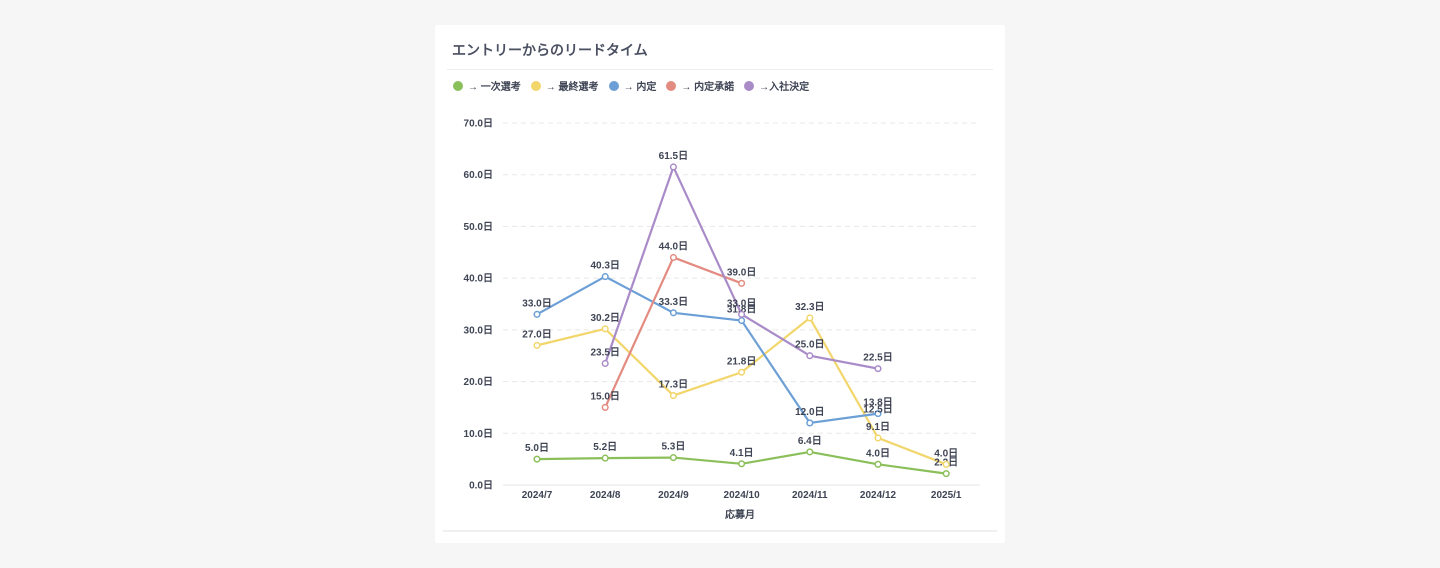  What do you see at coordinates (537, 448) in the screenshot?
I see `data-label: 5.0日` at bounding box center [537, 448].